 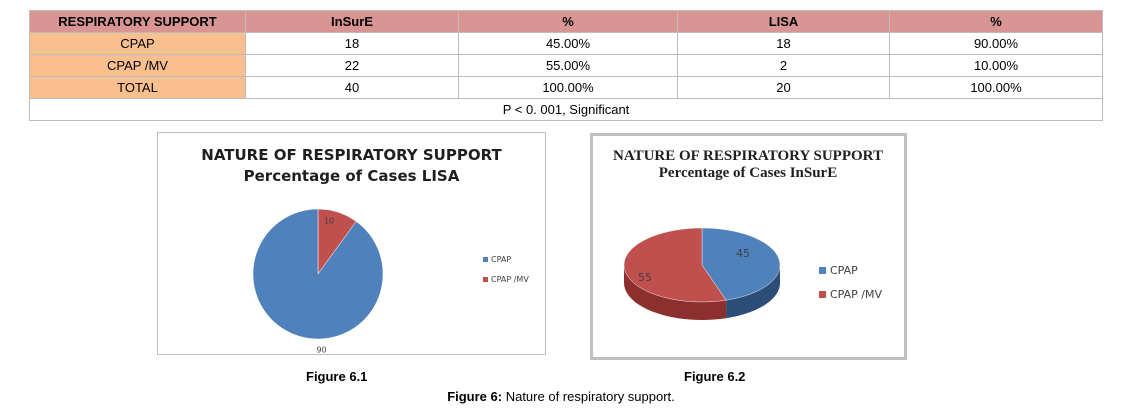 I want to click on caption-text: Nature of respiratory support., so click(x=588, y=396).